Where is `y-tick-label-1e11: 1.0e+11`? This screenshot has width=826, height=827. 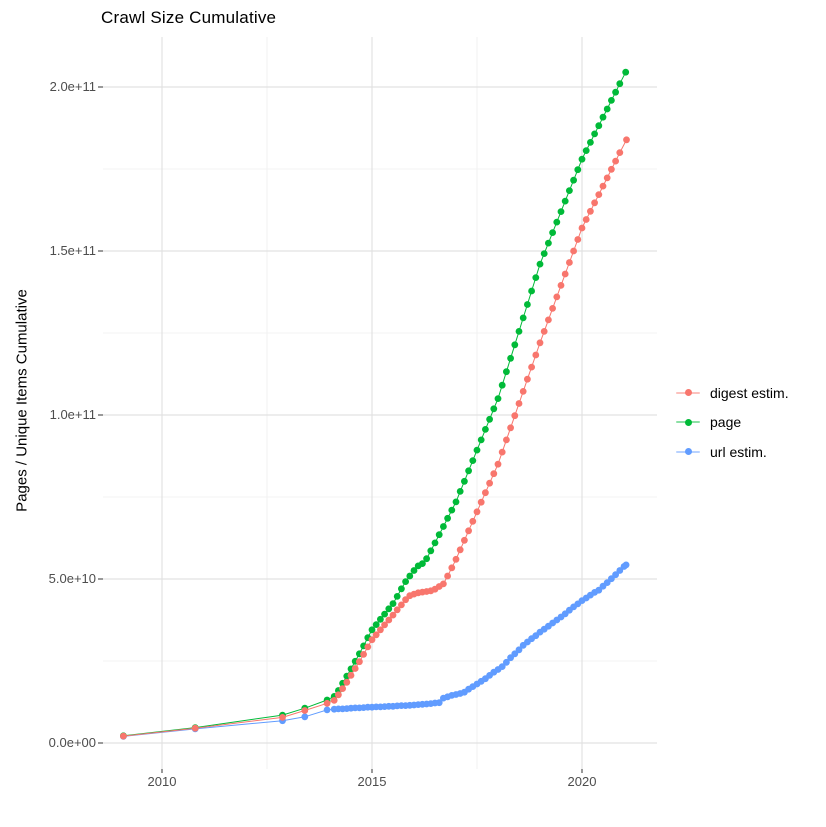
y-tick-label-1e11: 1.0e+11 is located at coordinates (72, 414).